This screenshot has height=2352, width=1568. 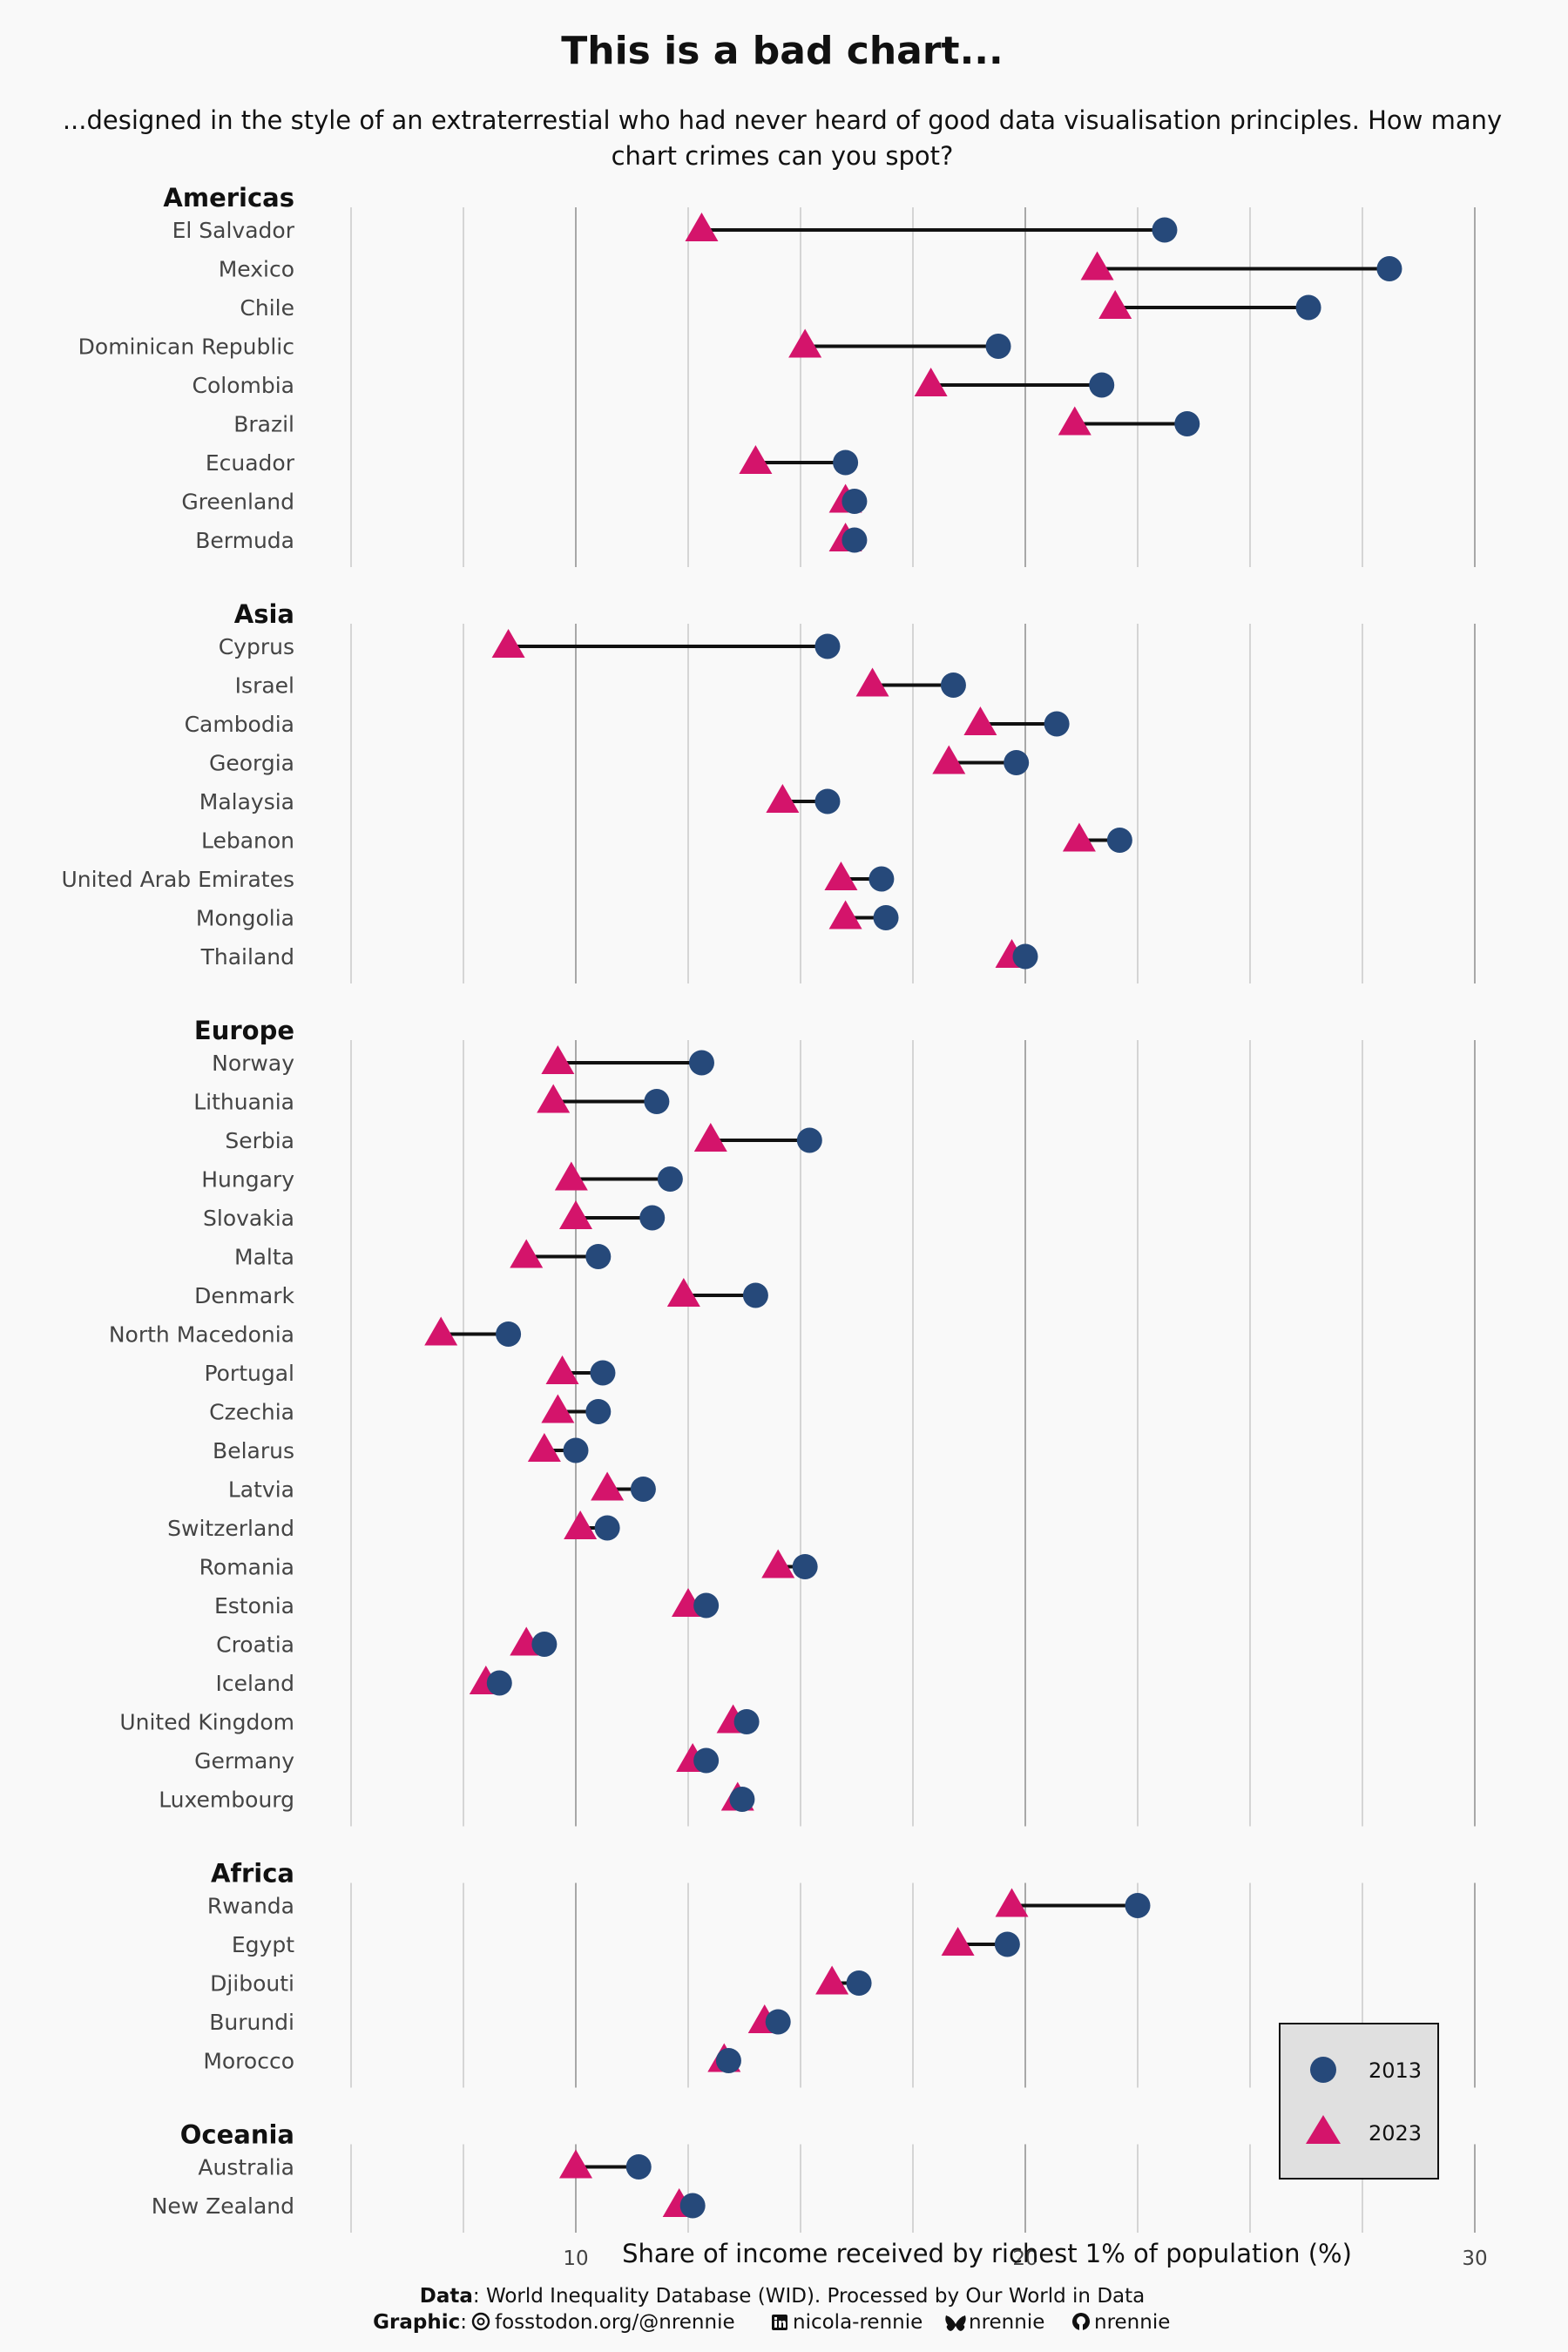 I want to click on point-2023-colombia, so click(x=931, y=382).